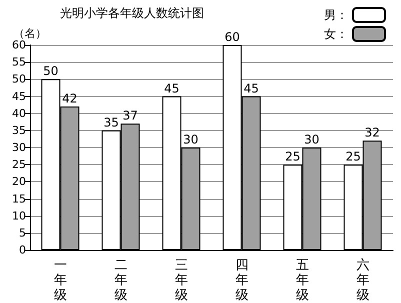  What do you see at coordinates (336, 15) in the screenshot?
I see `legend-label: 男：` at bounding box center [336, 15].